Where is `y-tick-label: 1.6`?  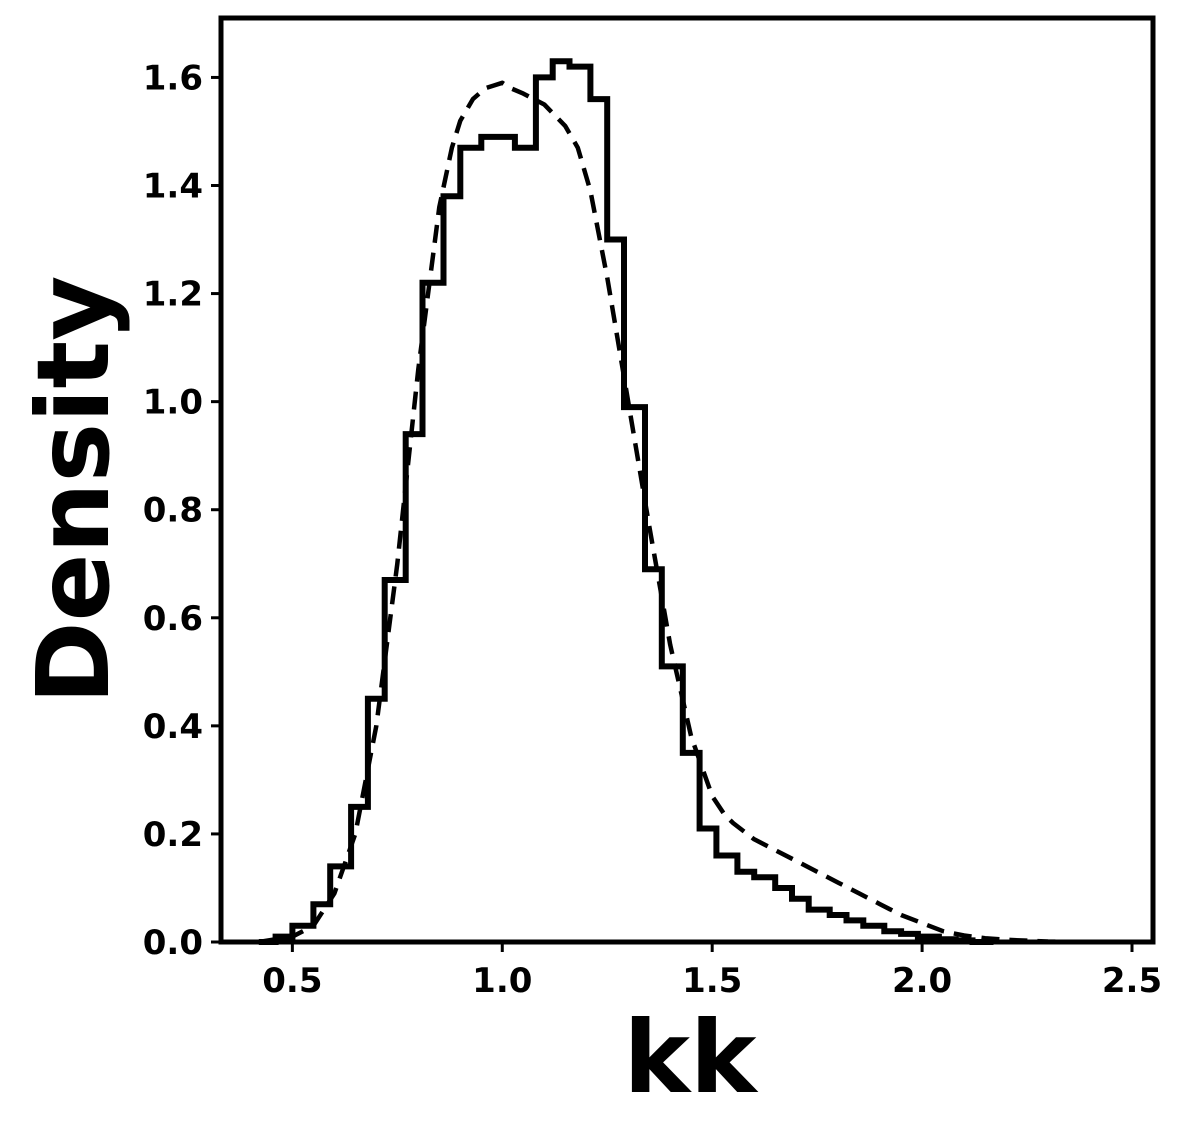 y-tick-label: 1.6 is located at coordinates (173, 78).